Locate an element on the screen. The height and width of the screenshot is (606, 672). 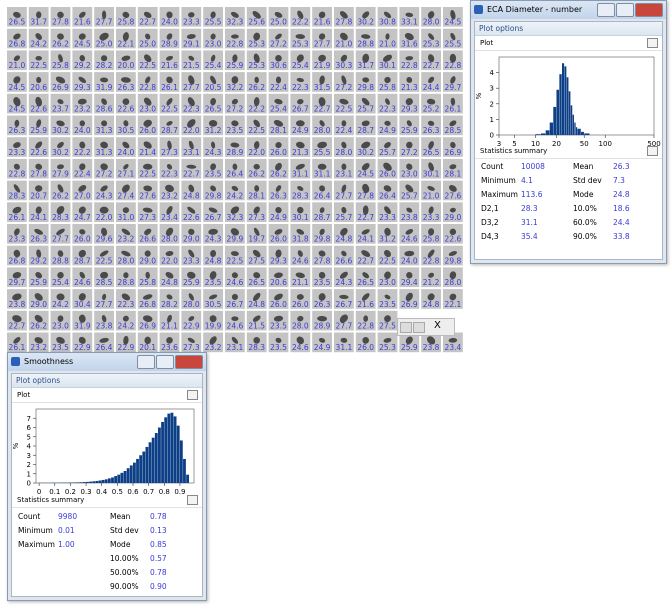
stat-row: D2,1 28.3 is located at coordinates (509, 209).